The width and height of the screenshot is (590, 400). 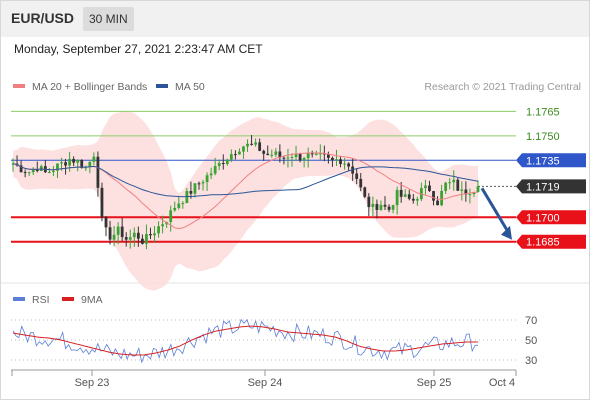 What do you see at coordinates (502, 383) in the screenshot?
I see `x-tick-label-Oct-4: Oct 4` at bounding box center [502, 383].